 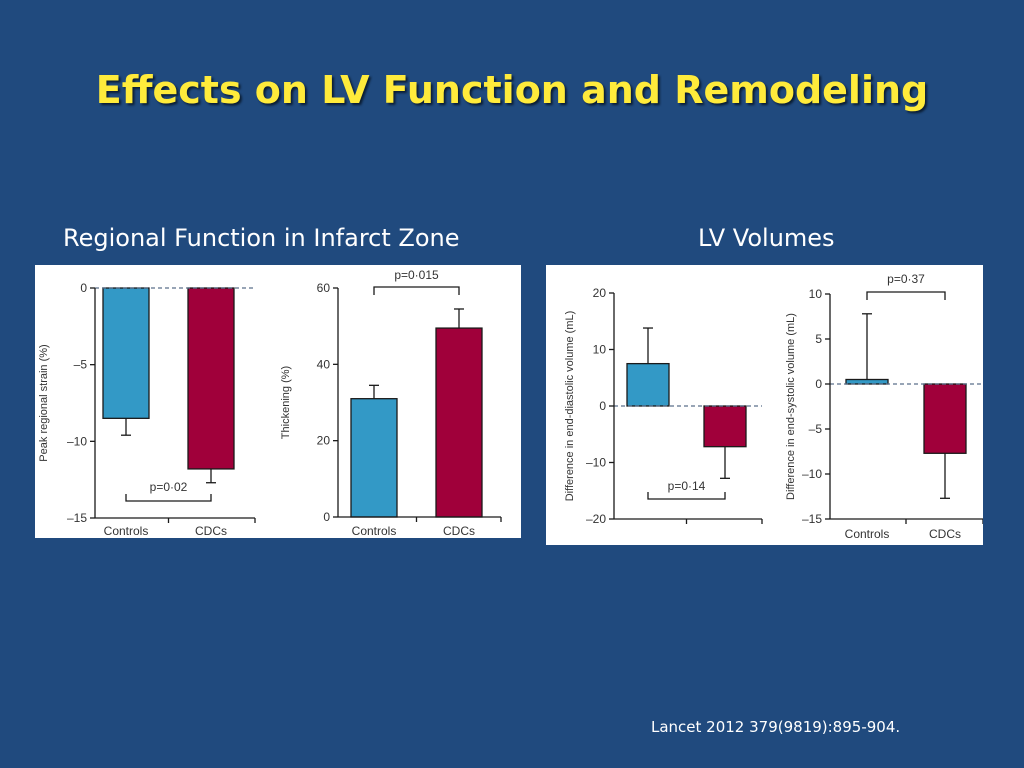 I want to click on y-tick-label: 5, so click(x=818, y=339).